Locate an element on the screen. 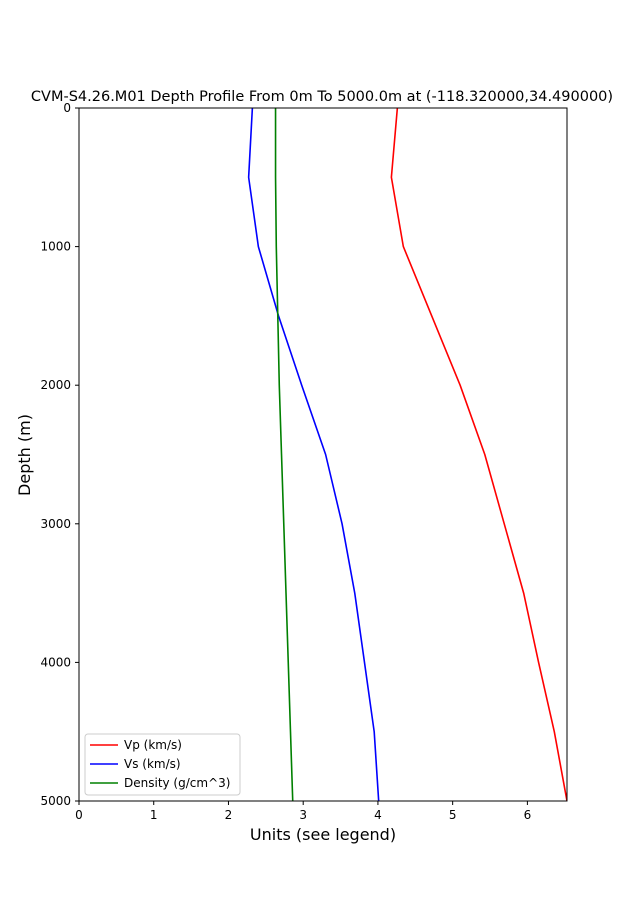 This screenshot has height=900, width=630. legend-label: Vs (km/s) is located at coordinates (152, 764).